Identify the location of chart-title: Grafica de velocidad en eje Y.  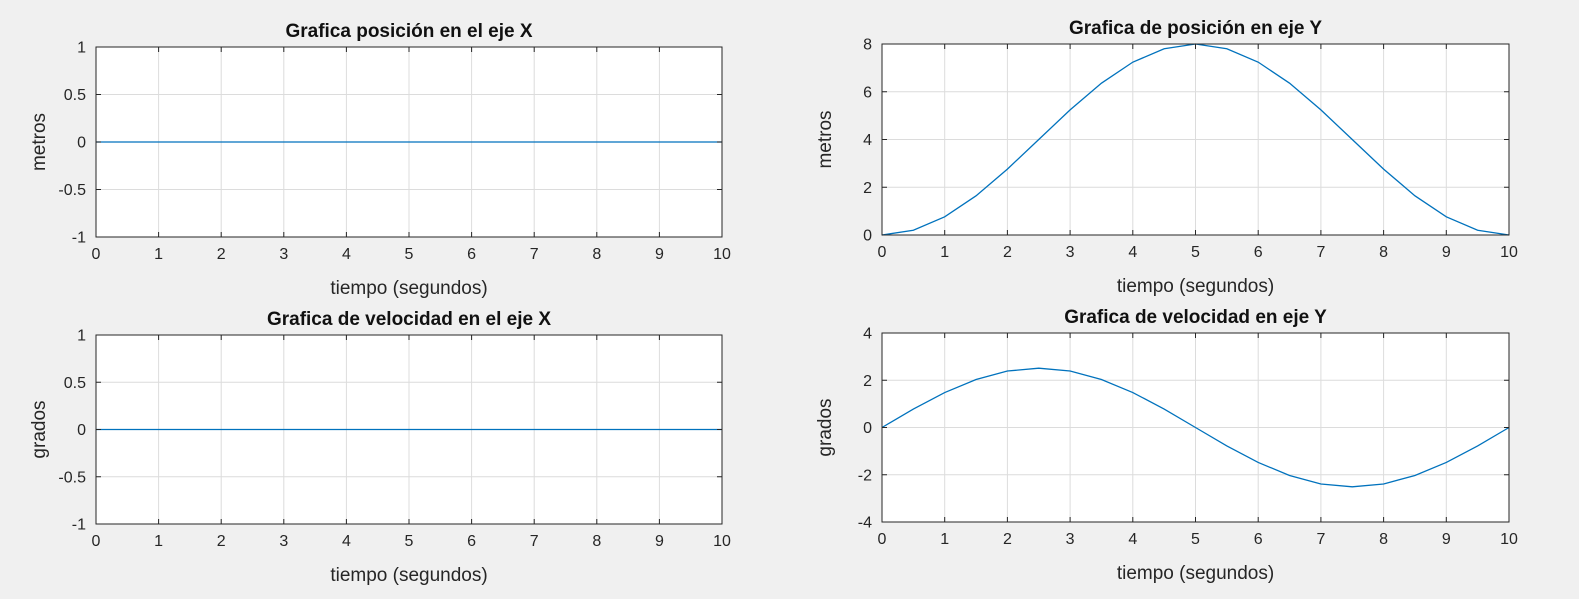
(1195, 317).